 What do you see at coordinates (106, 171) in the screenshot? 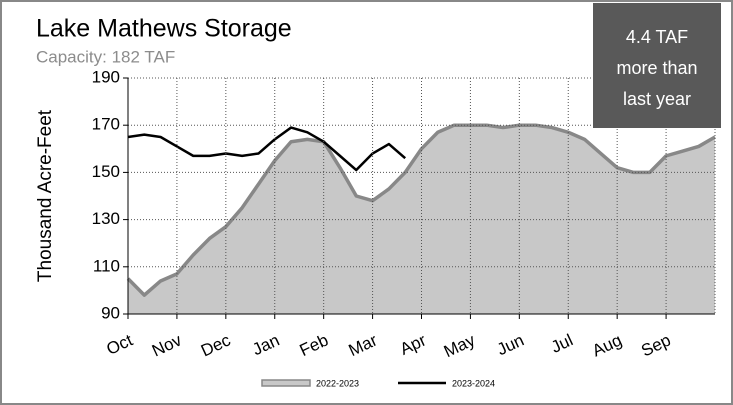
I see `y-tick-label: 150` at bounding box center [106, 171].